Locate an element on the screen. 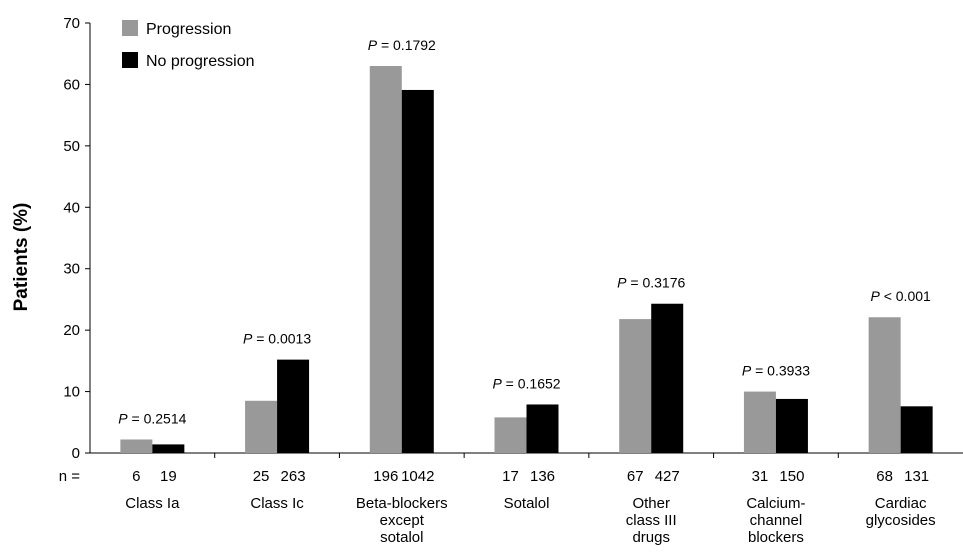 The image size is (963, 556). category-label: Class Ia is located at coordinates (152, 503).